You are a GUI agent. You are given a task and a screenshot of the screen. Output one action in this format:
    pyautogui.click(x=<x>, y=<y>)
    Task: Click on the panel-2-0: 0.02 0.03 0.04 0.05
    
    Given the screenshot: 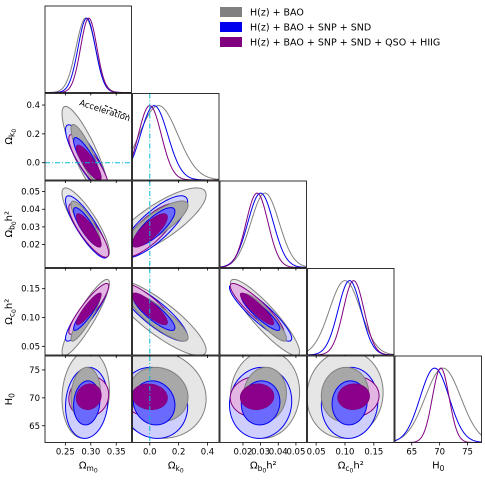 What is the action you would take?
    pyautogui.click(x=76, y=225)
    